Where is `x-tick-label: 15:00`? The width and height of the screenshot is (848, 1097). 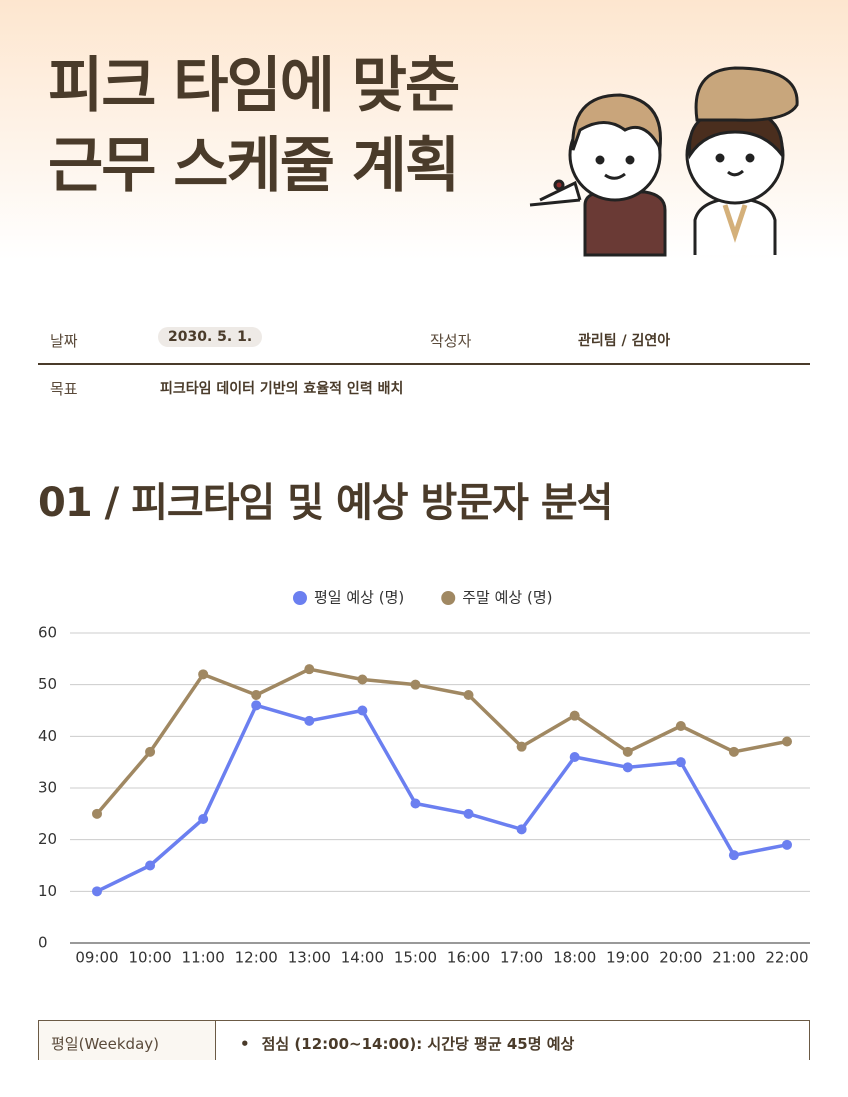 x-tick-label: 15:00 is located at coordinates (415, 958).